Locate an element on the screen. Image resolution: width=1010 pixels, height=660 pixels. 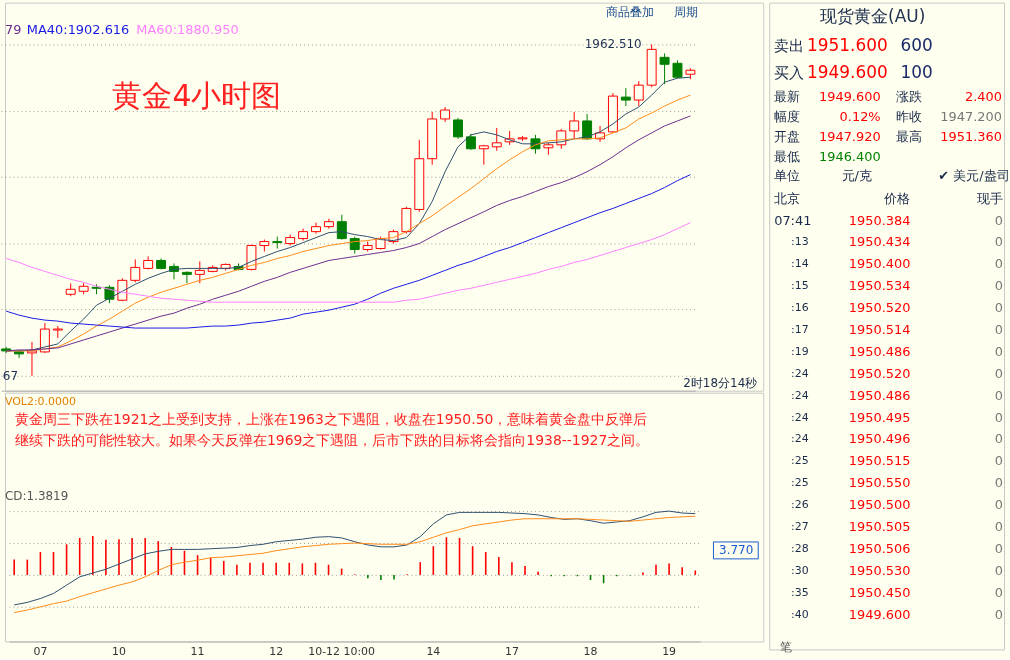
text: 1950.400 is located at coordinates (879, 264).